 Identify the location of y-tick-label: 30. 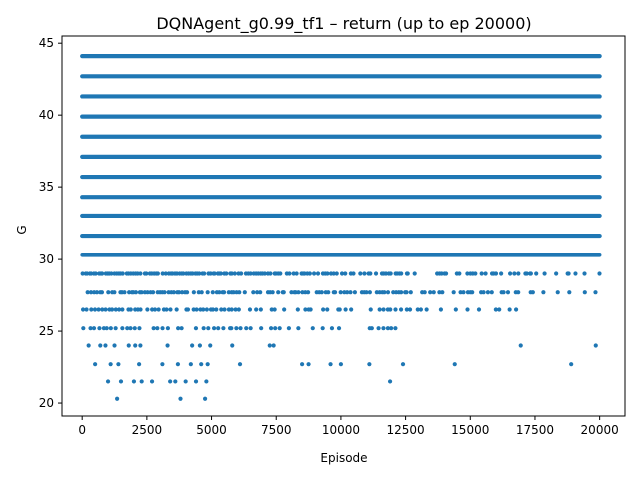
(46, 259).